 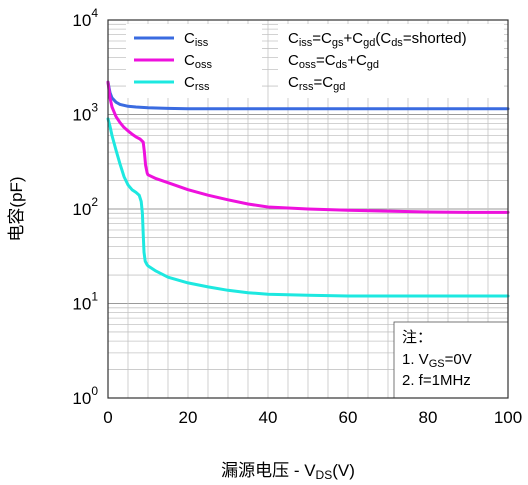 I want to click on y-tick-label: 10⁰, so click(x=85, y=396).